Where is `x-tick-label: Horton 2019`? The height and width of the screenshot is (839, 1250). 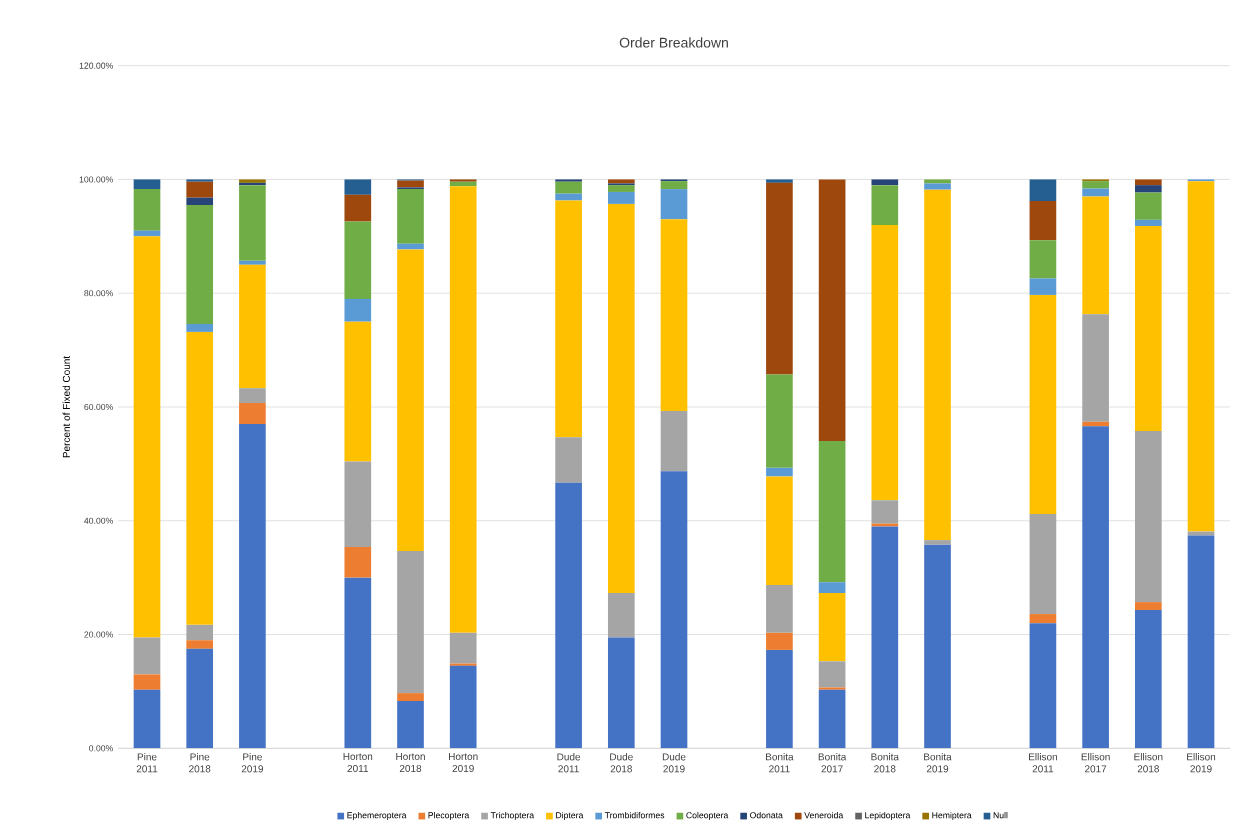
x-tick-label: Horton 2019 is located at coordinates (463, 763).